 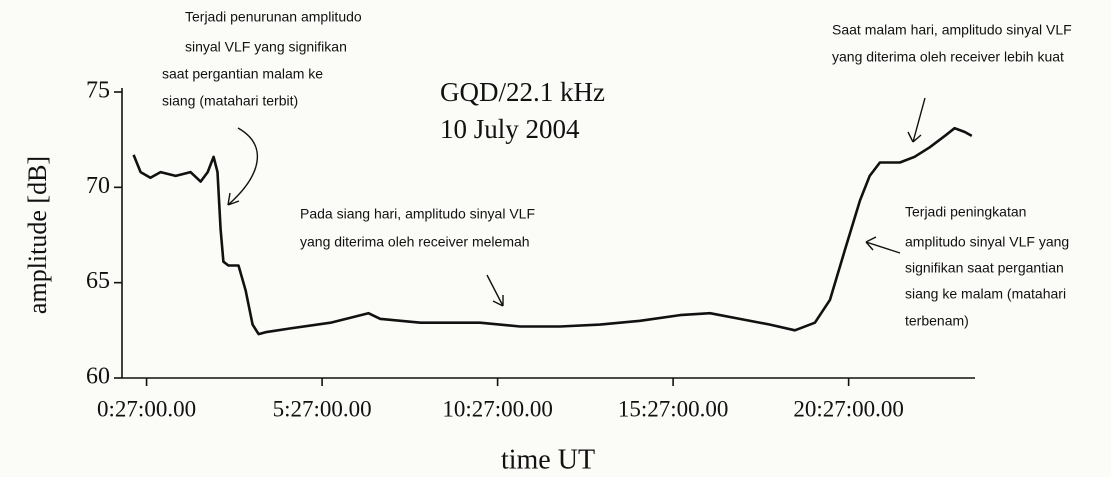 I want to click on annotation: signifikan saat pergantian, so click(x=984, y=268).